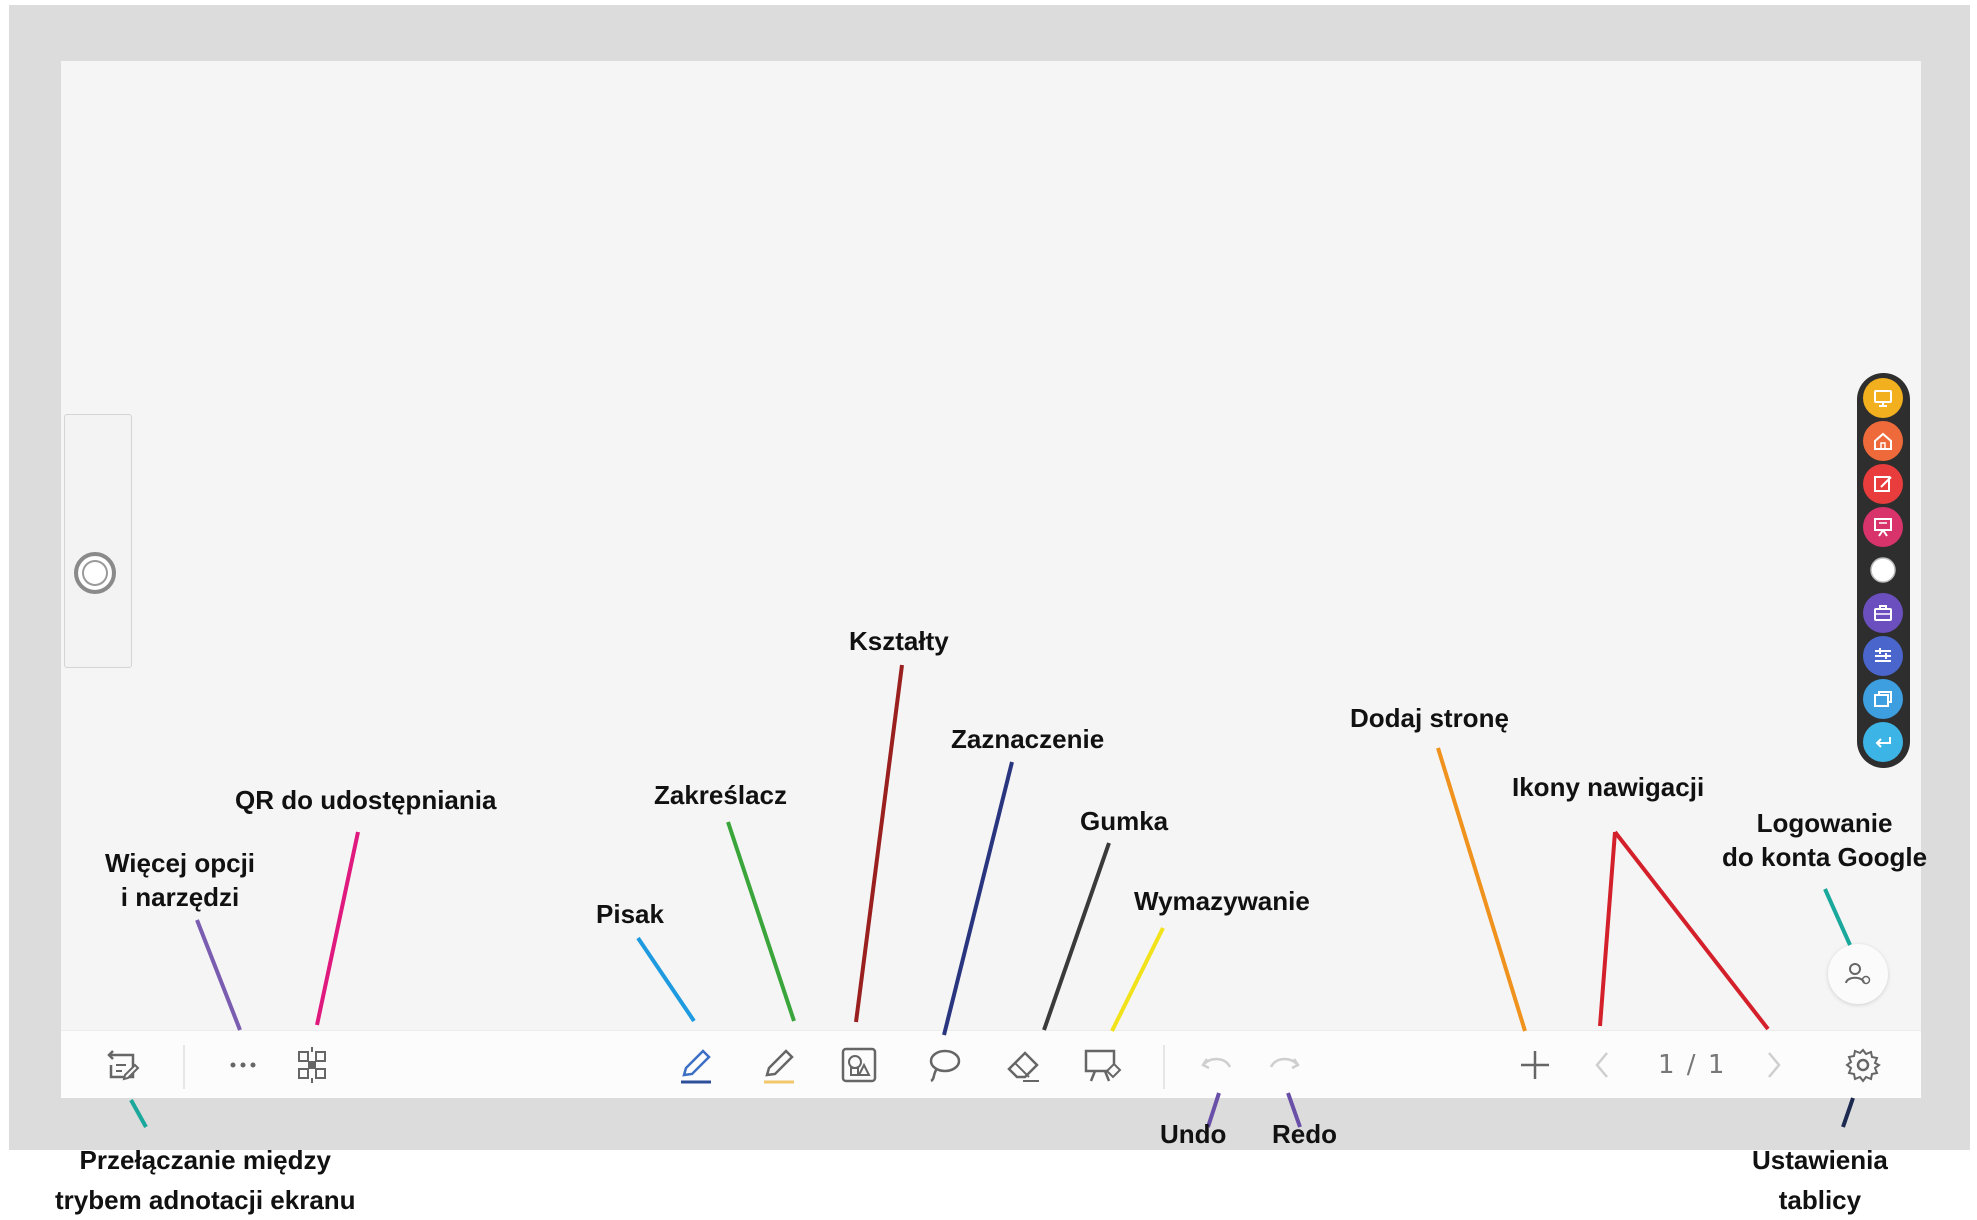  What do you see at coordinates (1863, 1065) in the screenshot?
I see `settings-icon` at bounding box center [1863, 1065].